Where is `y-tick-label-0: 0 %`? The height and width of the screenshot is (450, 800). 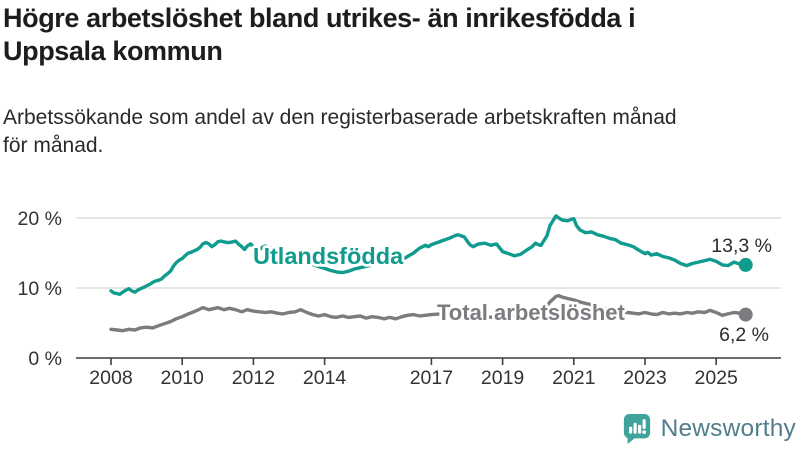 y-tick-label-0: 0 % is located at coordinates (45, 359).